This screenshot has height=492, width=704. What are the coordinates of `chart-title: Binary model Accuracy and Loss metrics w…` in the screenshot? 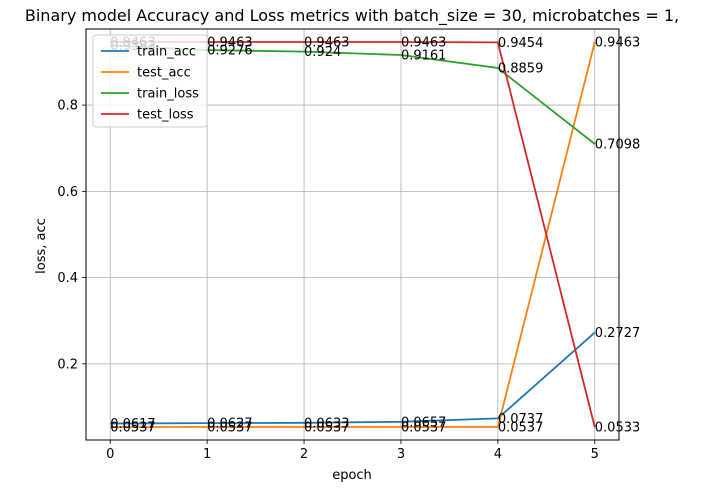 It's located at (352, 16).